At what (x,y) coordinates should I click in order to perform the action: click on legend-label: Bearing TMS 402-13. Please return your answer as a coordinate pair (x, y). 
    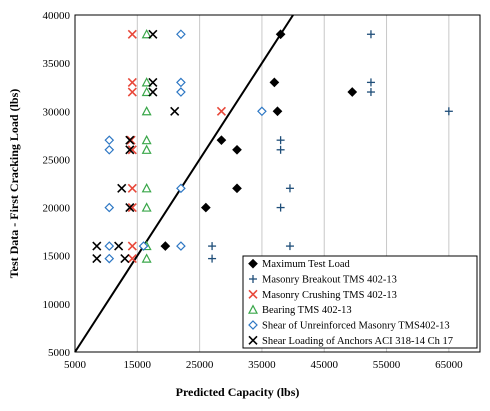
    Looking at the image, I should click on (307, 310).